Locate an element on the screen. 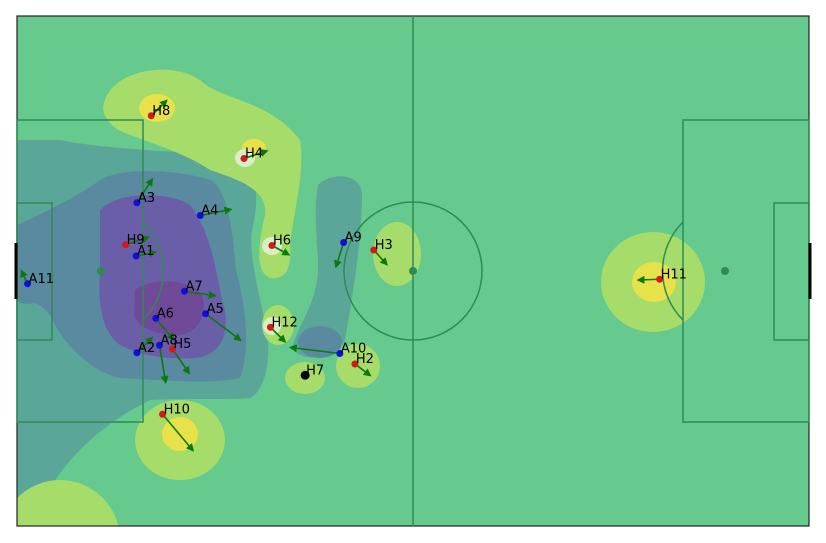  field-region-h8-h4 is located at coordinates (202, 174).